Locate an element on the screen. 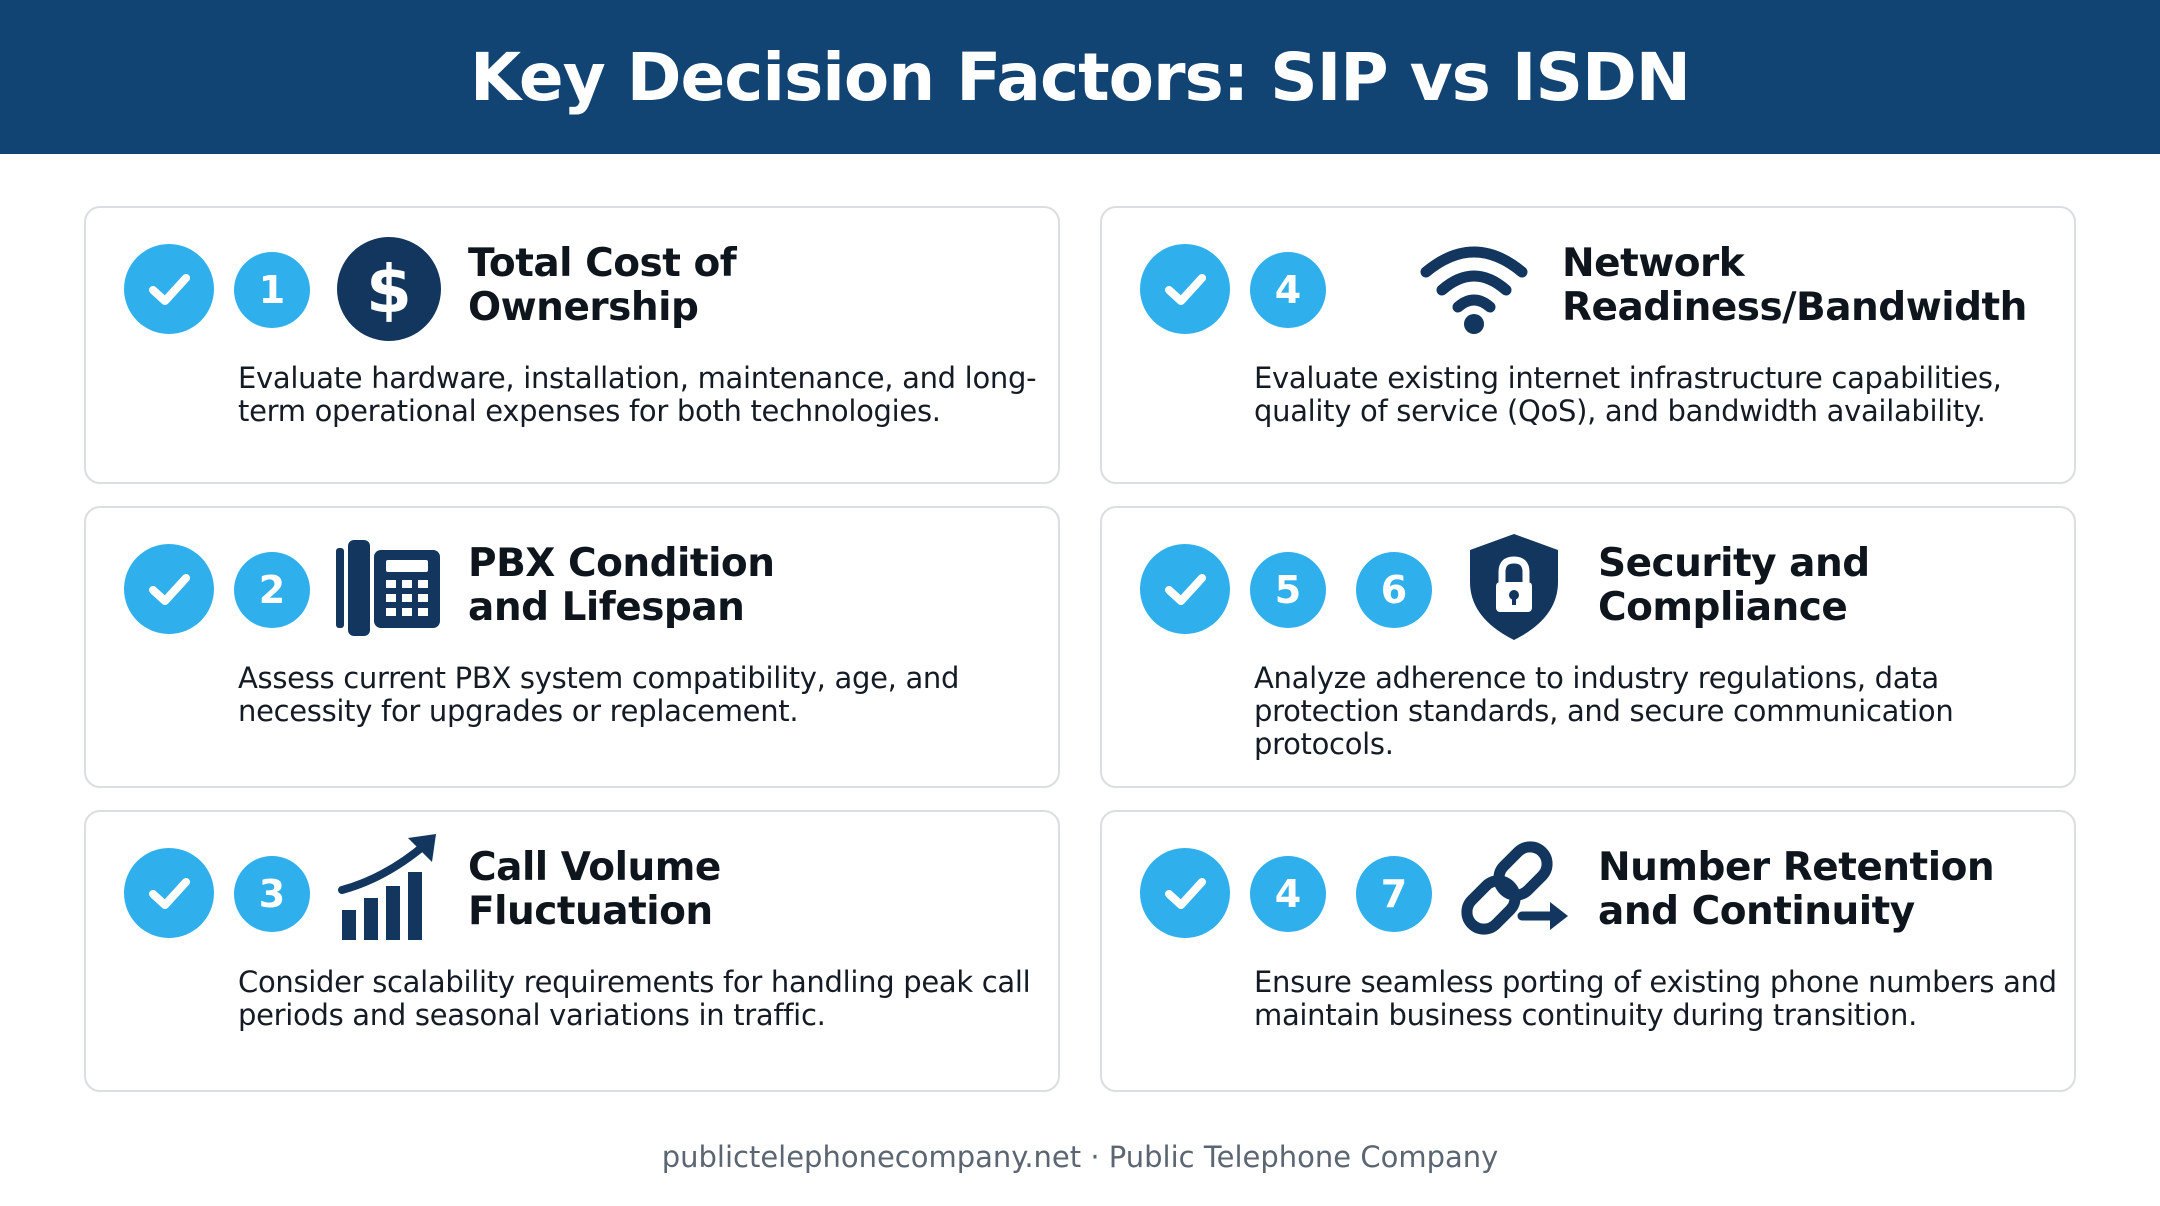  factor-number: 5 is located at coordinates (1288, 590).